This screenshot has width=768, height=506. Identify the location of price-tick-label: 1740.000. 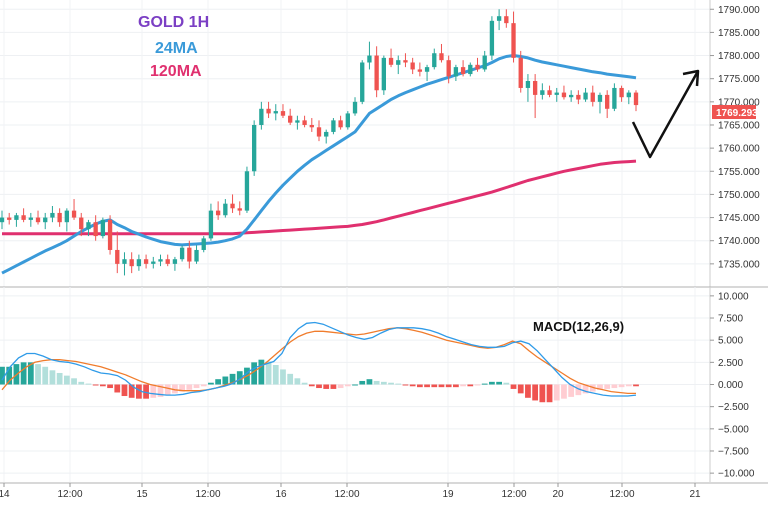
(739, 241).